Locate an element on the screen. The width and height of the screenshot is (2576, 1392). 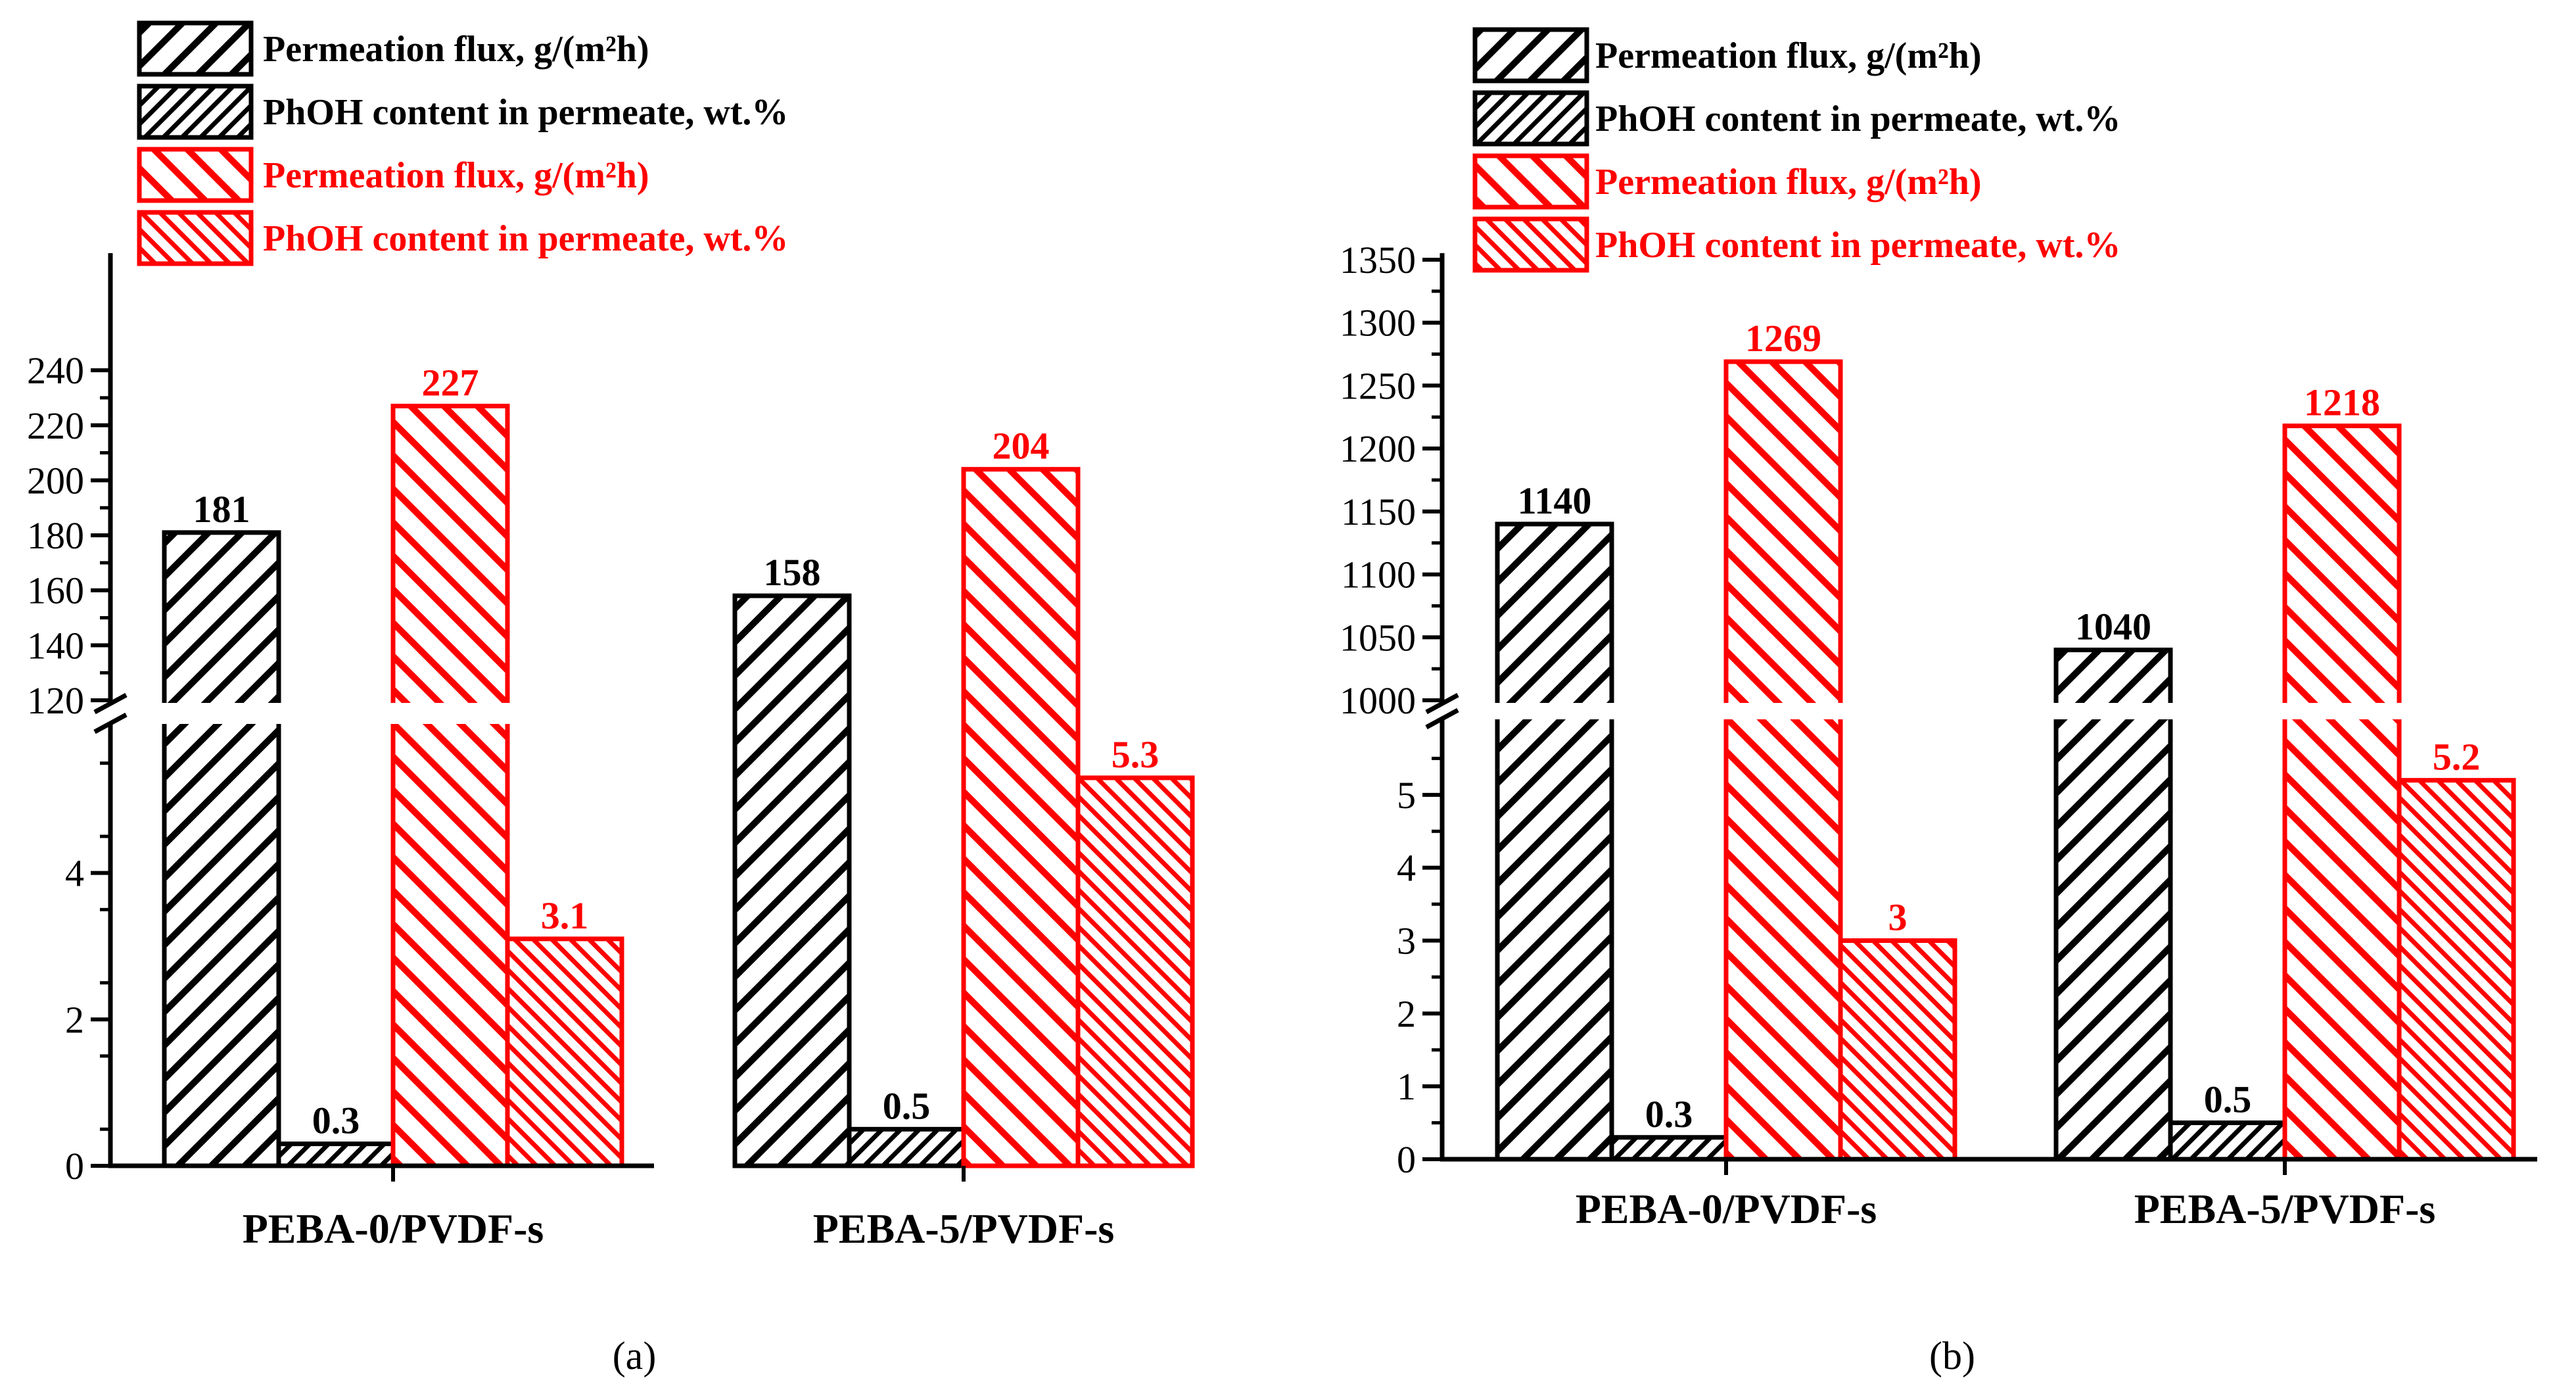
panel-label-b: (b) is located at coordinates (1952, 1356).